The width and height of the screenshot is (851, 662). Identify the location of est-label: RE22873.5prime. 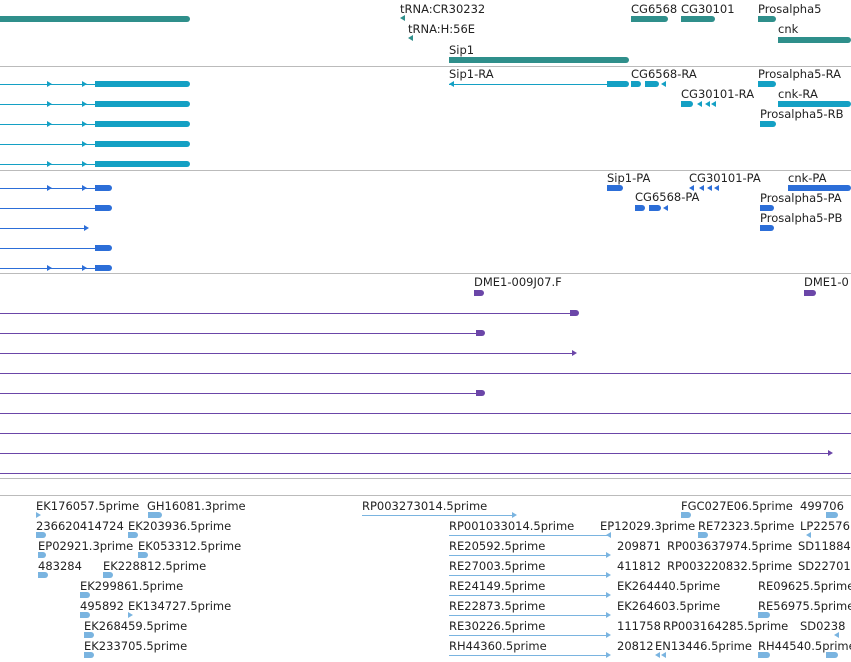
(497, 606).